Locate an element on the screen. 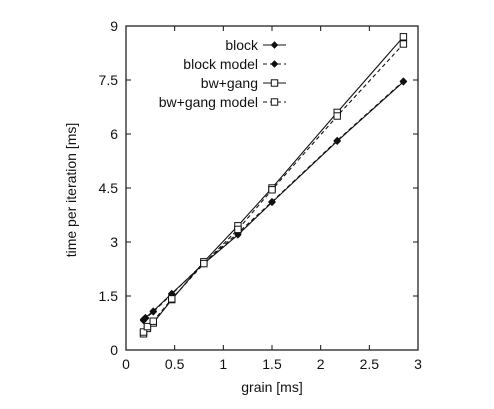 This screenshot has height=409, width=494. y-tick-label: 4.5 is located at coordinates (109, 188).